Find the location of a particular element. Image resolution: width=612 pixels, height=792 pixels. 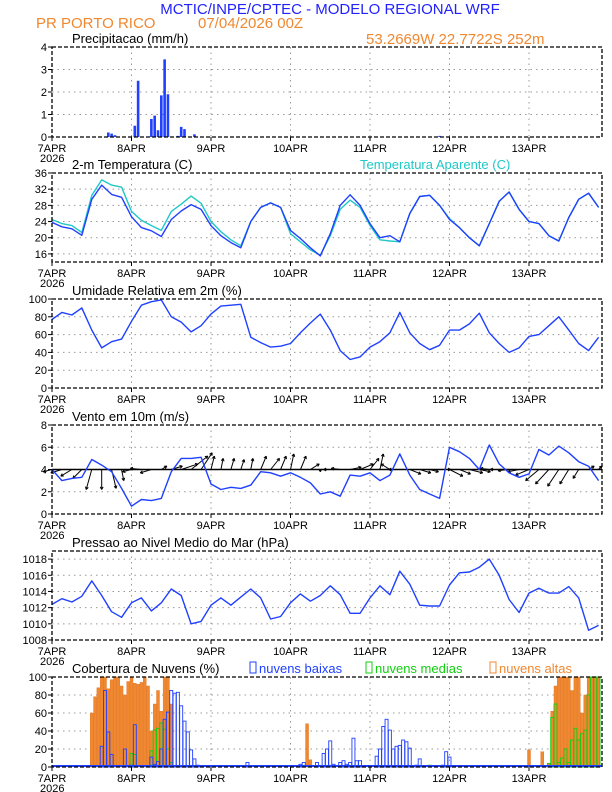

y-tick-label: 1010 is located at coordinates (35, 625).